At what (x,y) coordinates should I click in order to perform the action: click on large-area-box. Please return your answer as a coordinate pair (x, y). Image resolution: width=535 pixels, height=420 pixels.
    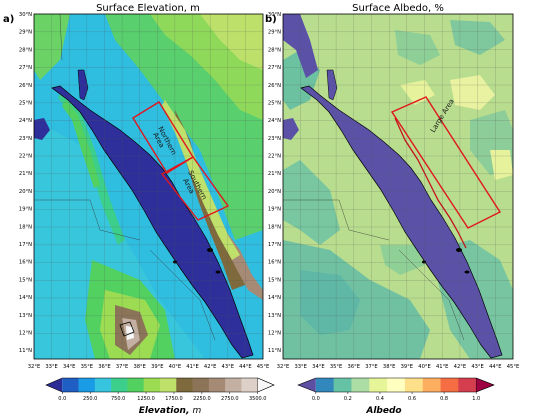
    Looking at the image, I should click on (446, 162).